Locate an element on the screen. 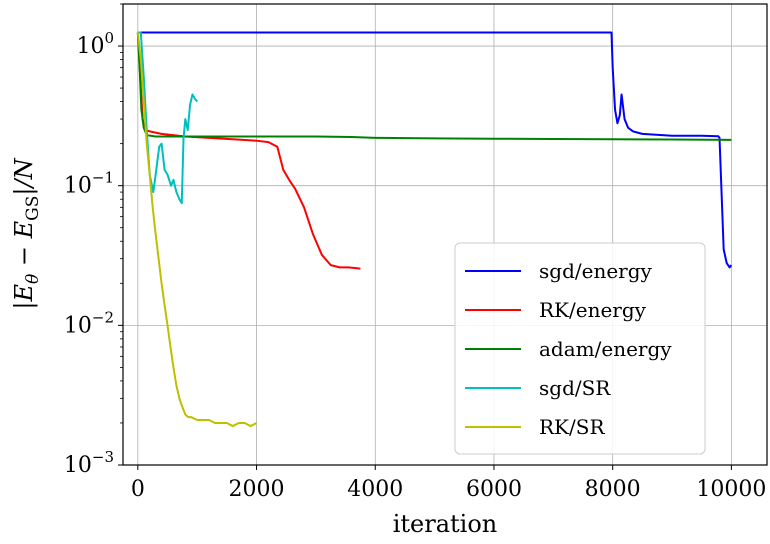 The image size is (770, 544). x-tick-label: 0 is located at coordinates (138, 489).